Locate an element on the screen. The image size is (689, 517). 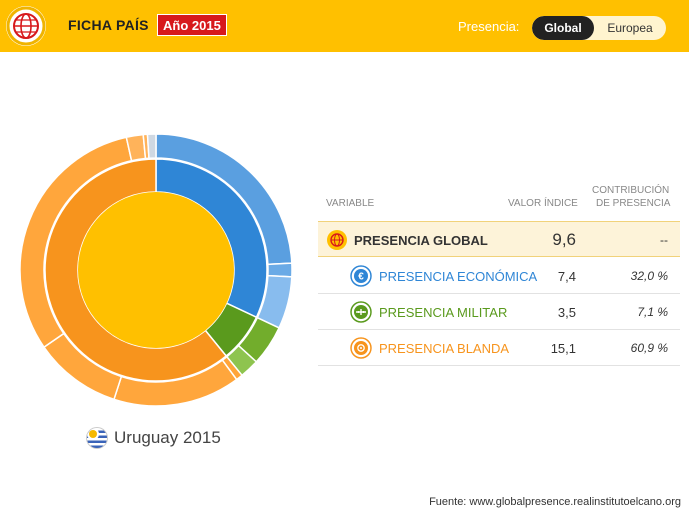
logo is located at coordinates (26, 26).